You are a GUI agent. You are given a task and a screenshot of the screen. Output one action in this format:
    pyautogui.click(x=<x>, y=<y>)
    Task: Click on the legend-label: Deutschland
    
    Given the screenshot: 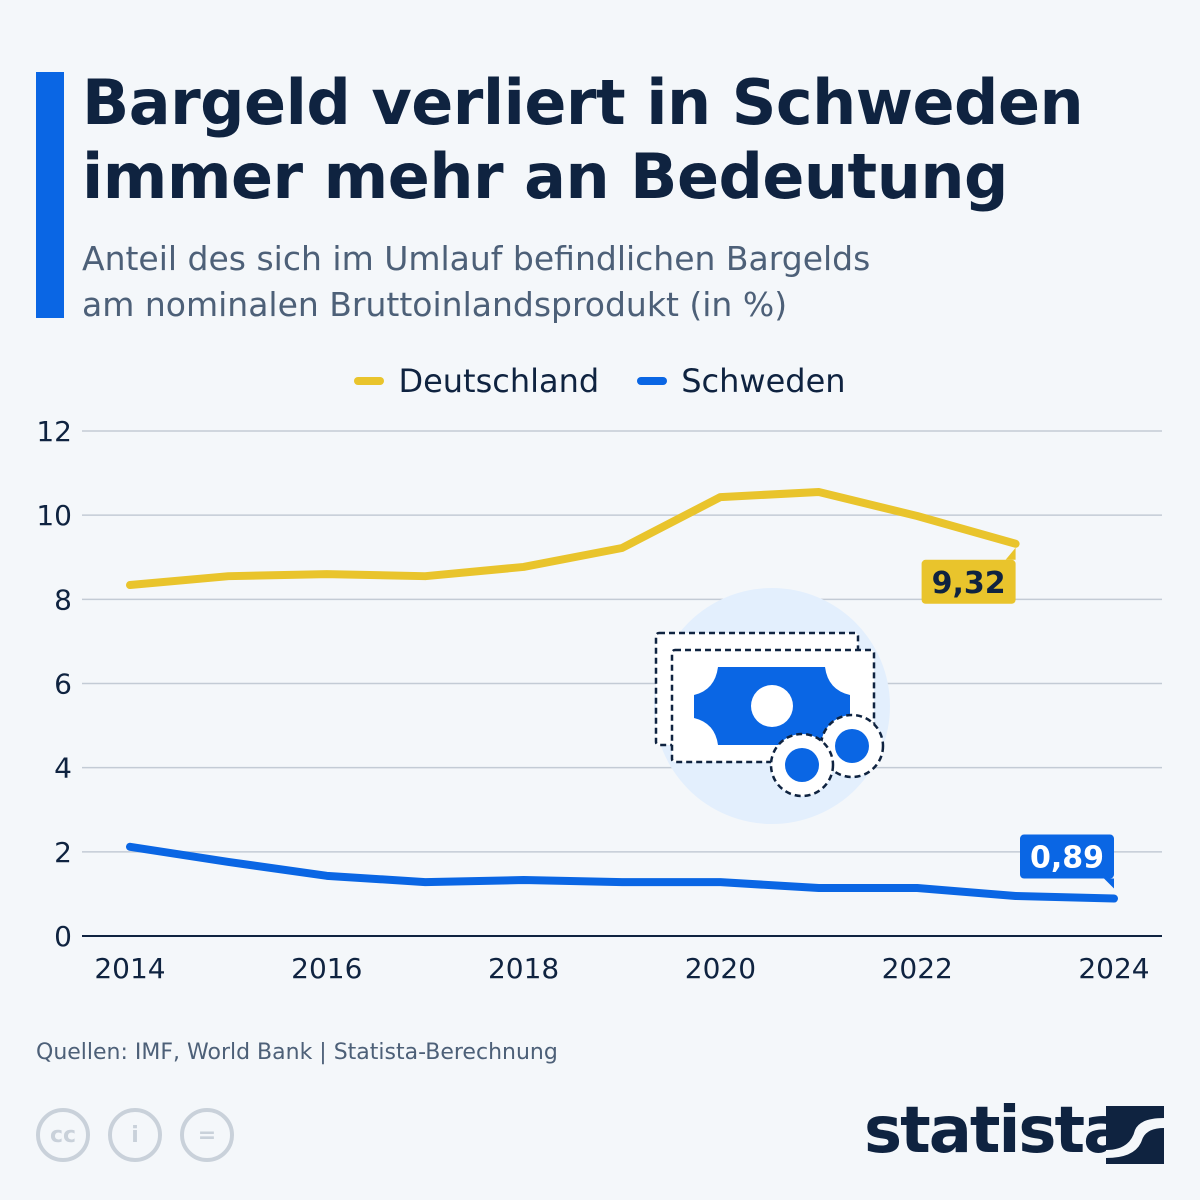 What is the action you would take?
    pyautogui.click(x=499, y=381)
    